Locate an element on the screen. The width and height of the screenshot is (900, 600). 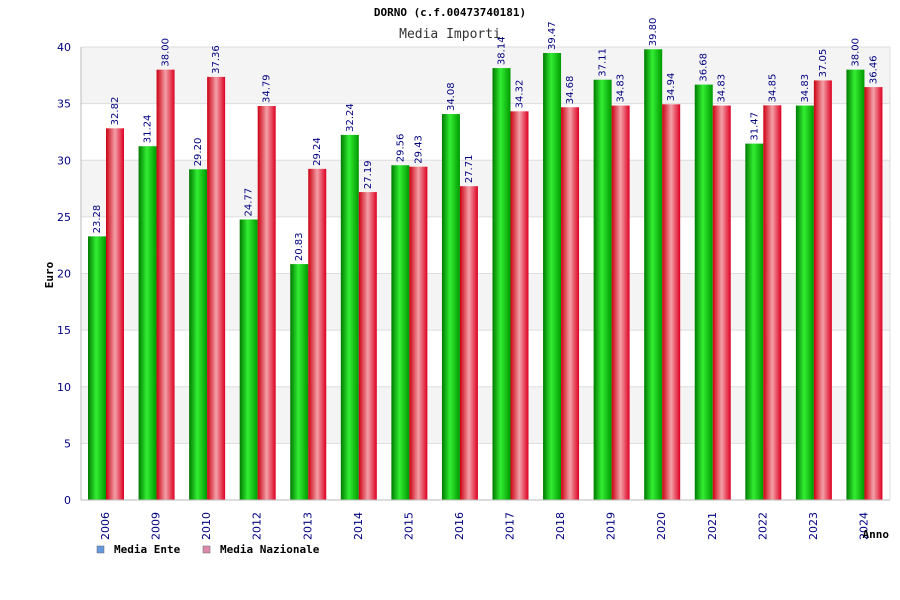
value-label: 34.68 is located at coordinates (570, 90).